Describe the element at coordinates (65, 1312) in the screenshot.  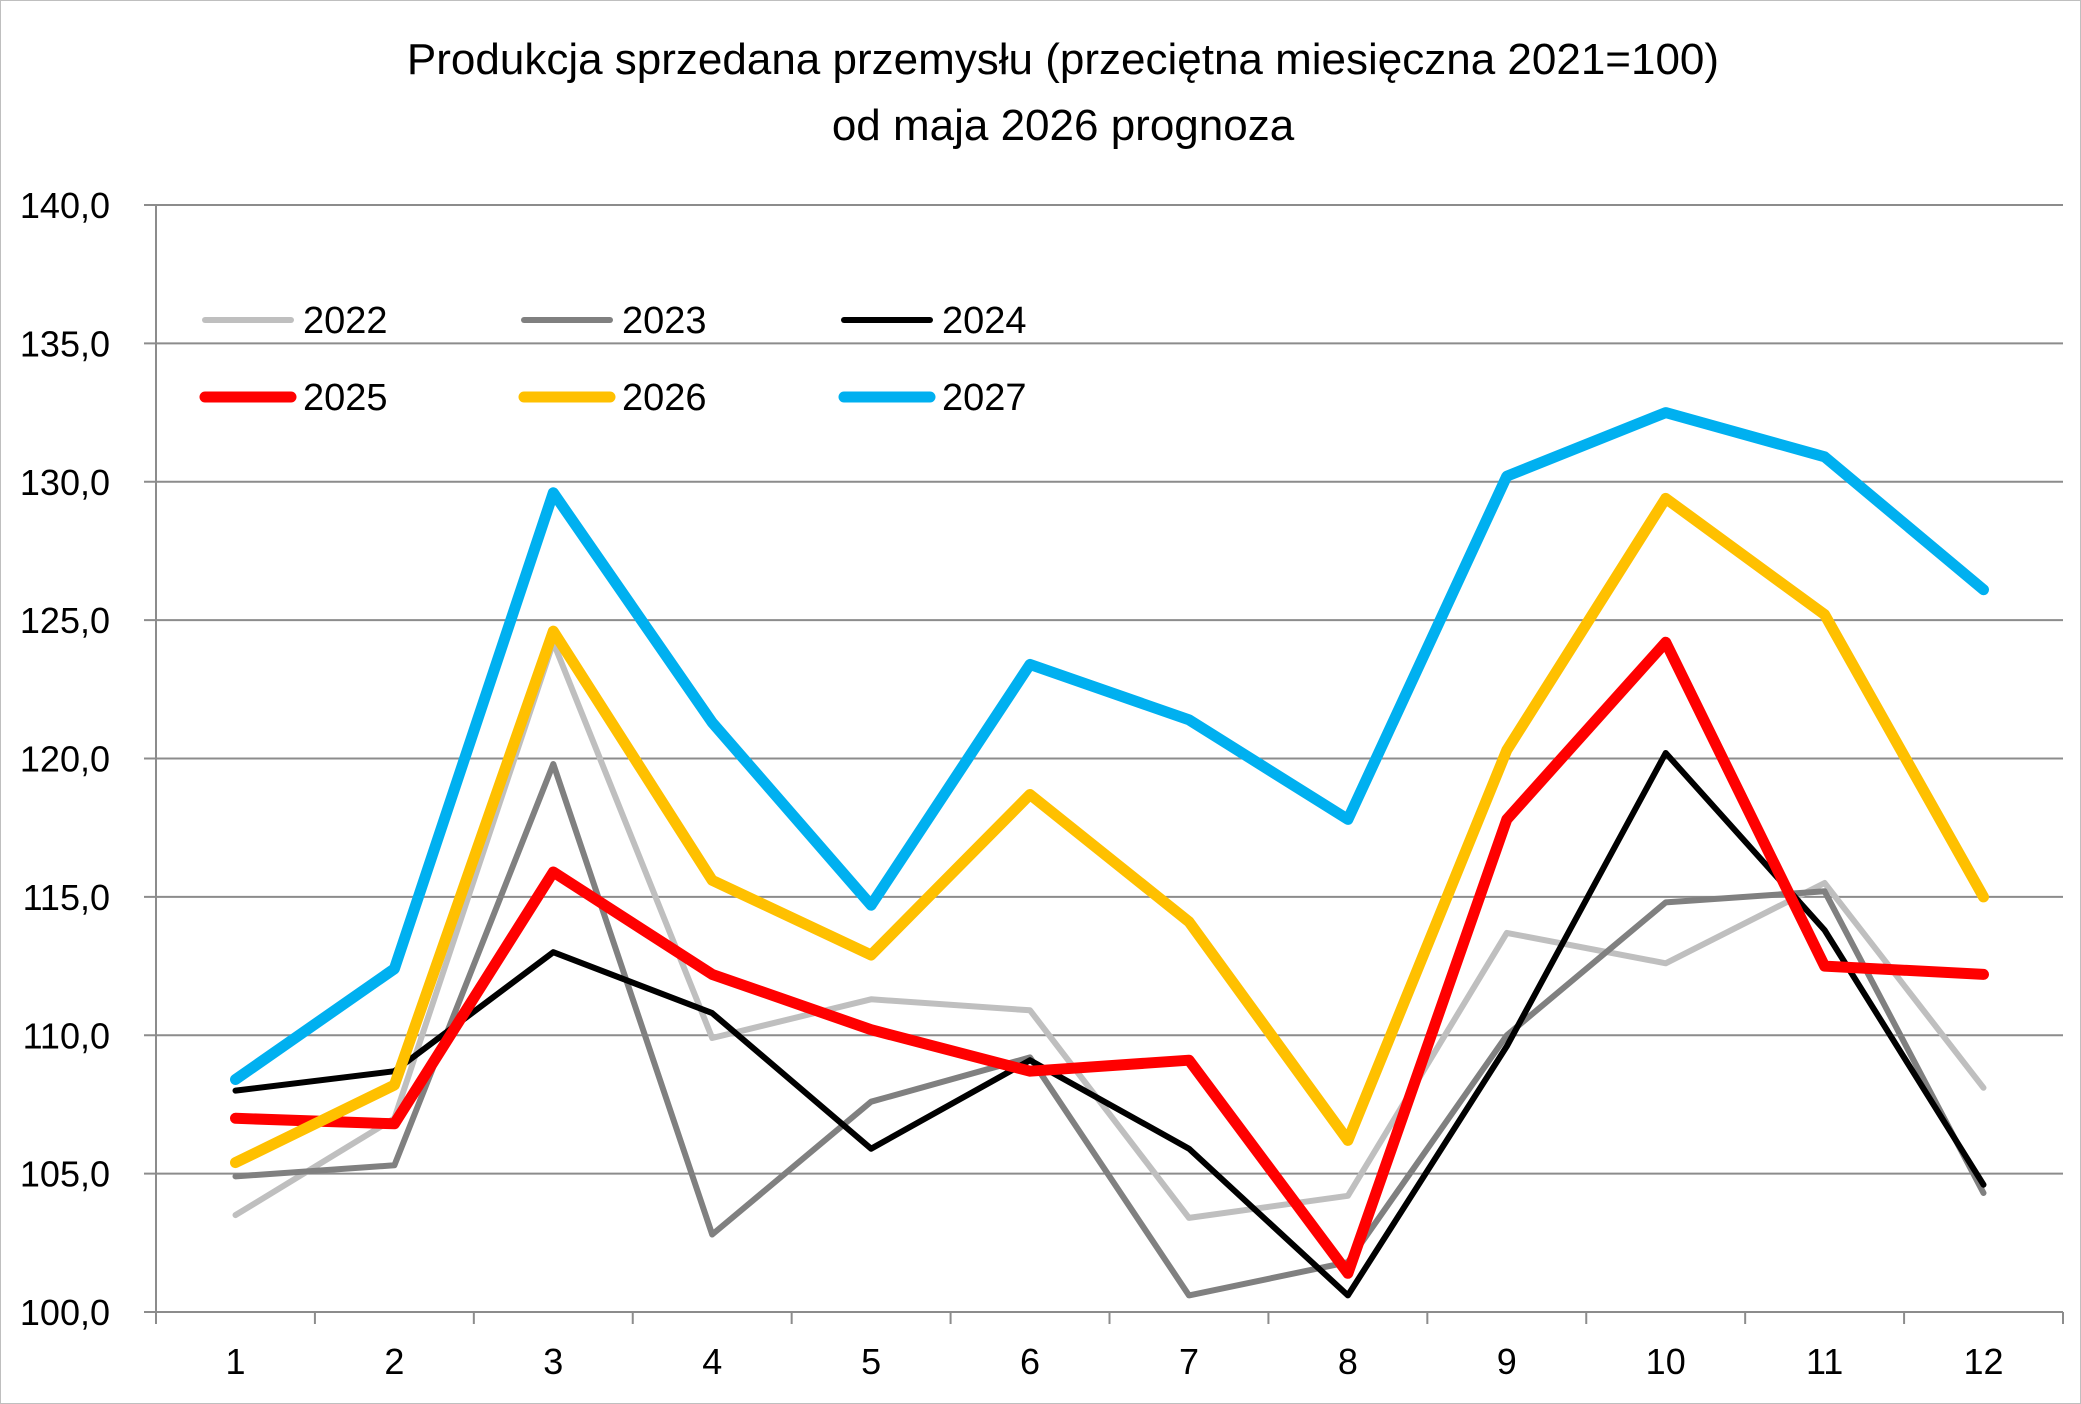
I see `y-tick-label: 100,0` at that location.